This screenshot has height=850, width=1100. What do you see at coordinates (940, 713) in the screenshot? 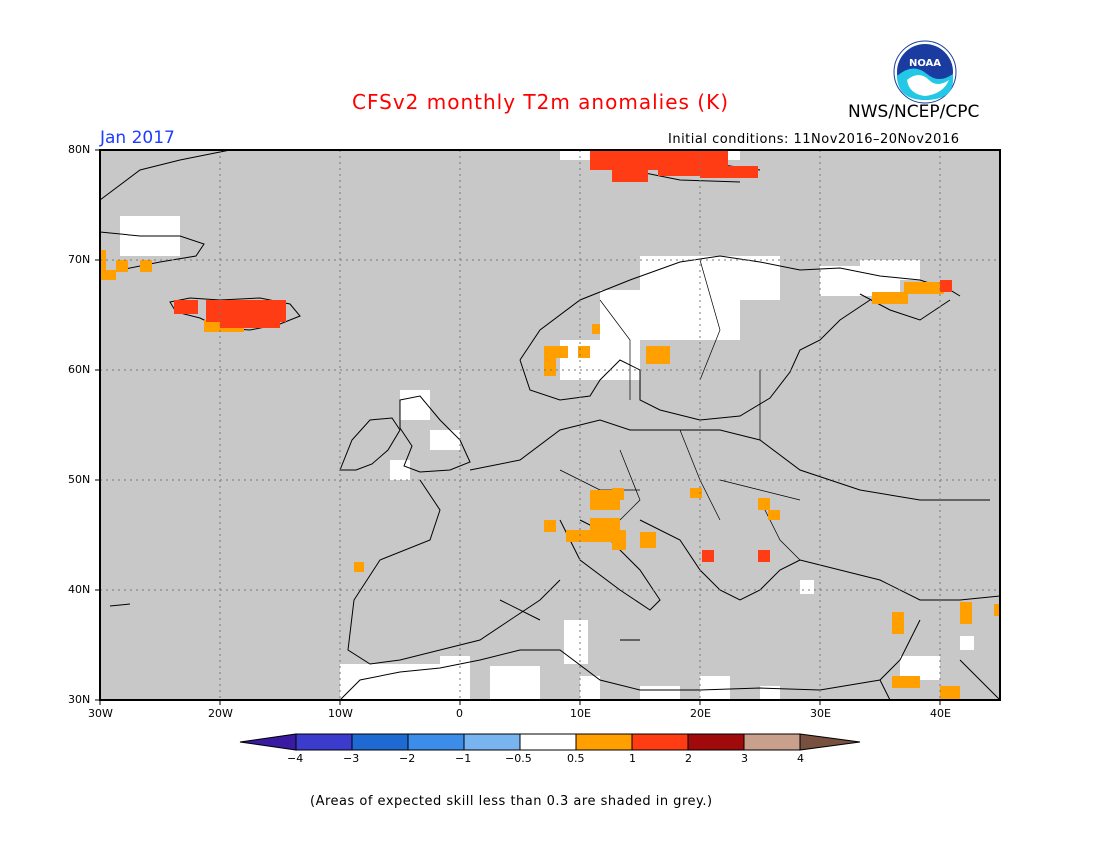
I see `lon-label-40e: 40E` at bounding box center [940, 713].